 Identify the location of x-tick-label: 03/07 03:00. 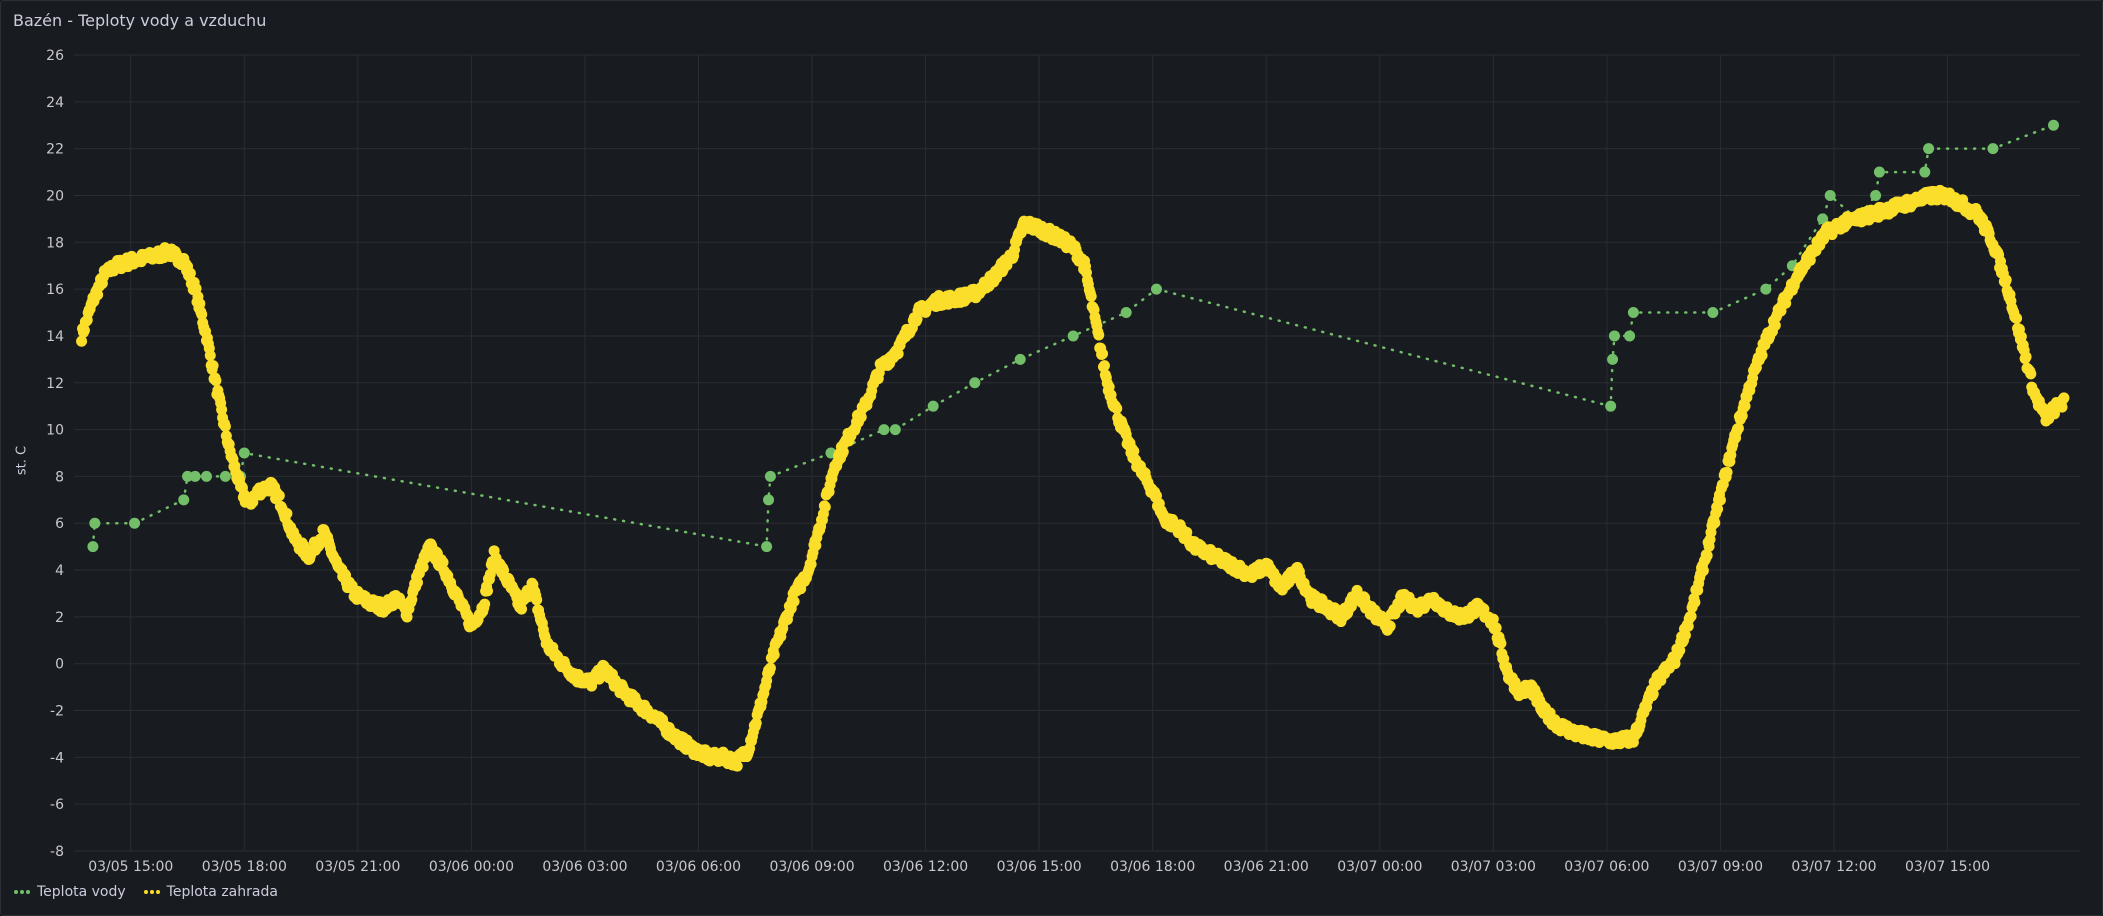
(1493, 867).